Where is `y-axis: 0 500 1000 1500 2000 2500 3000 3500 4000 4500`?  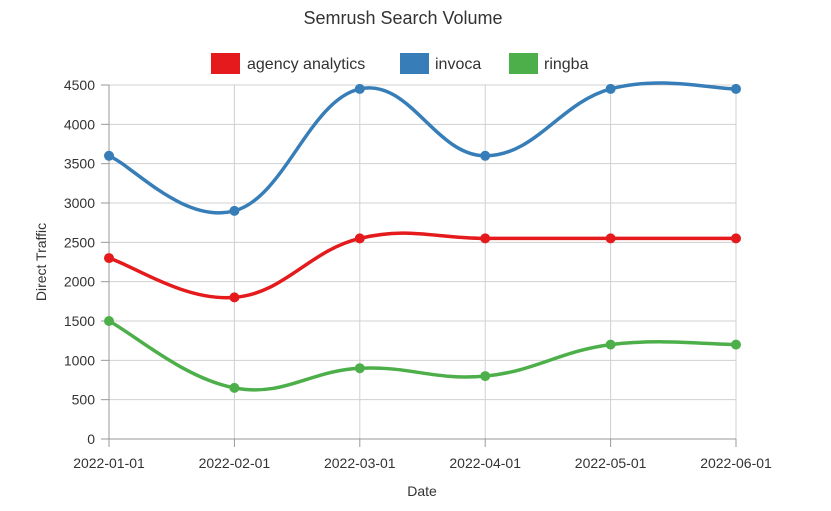
y-axis: 0 500 1000 1500 2000 2500 3000 3500 4000 4500 is located at coordinates (87, 262).